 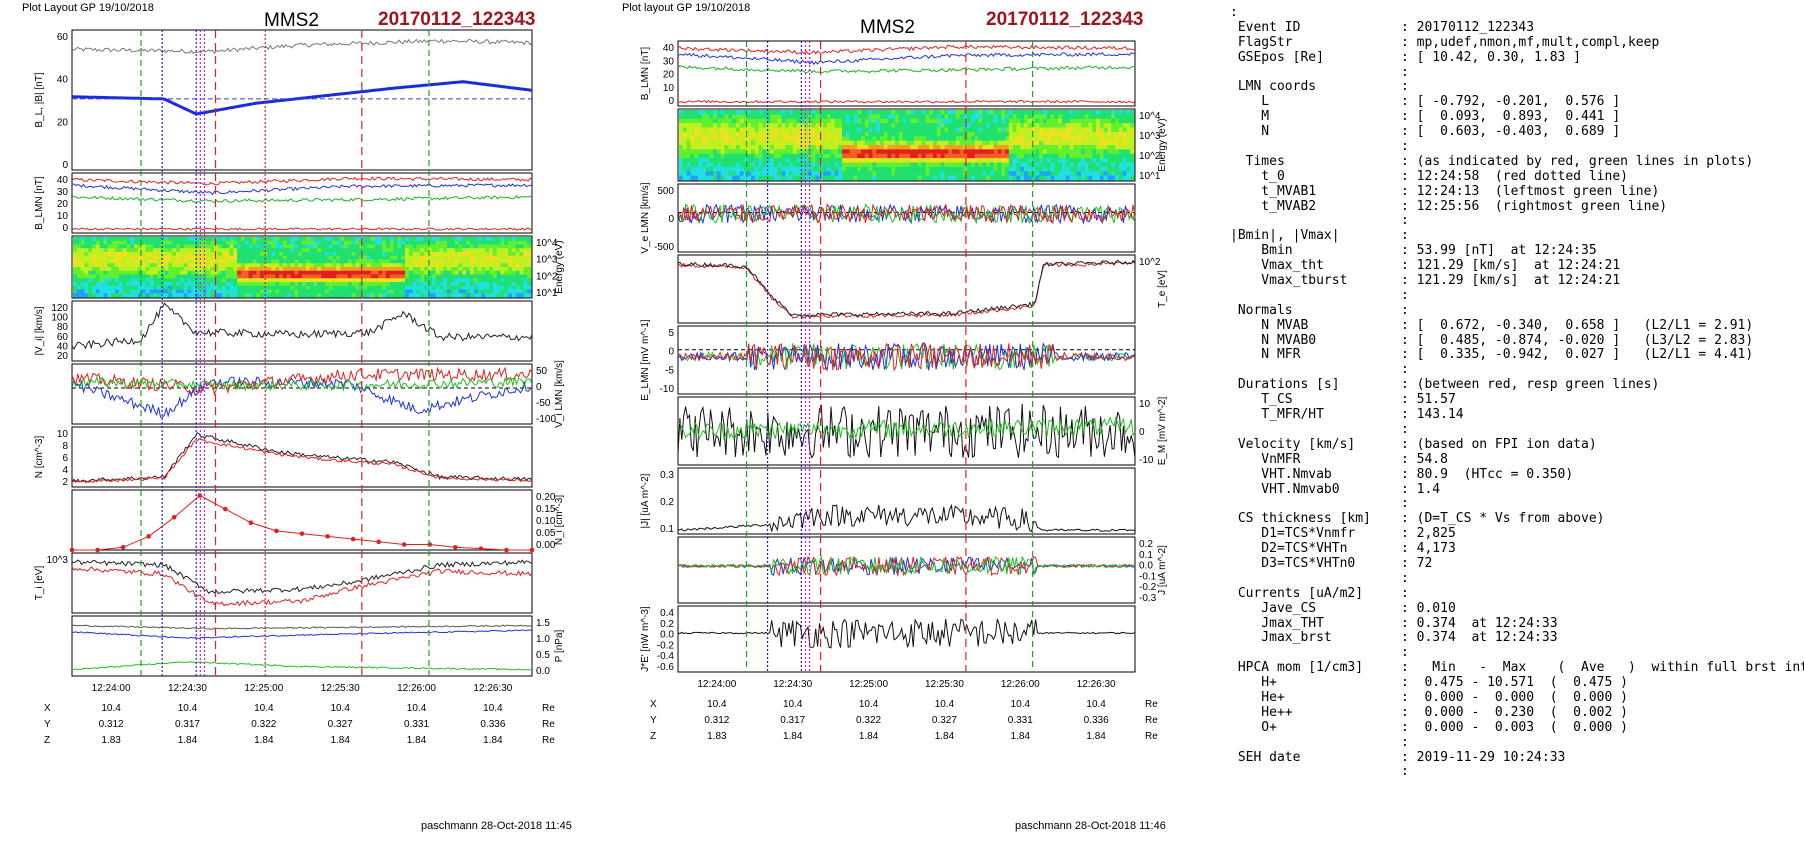 What do you see at coordinates (1150, 176) in the screenshot?
I see `axis-tick-label: 10^1` at bounding box center [1150, 176].